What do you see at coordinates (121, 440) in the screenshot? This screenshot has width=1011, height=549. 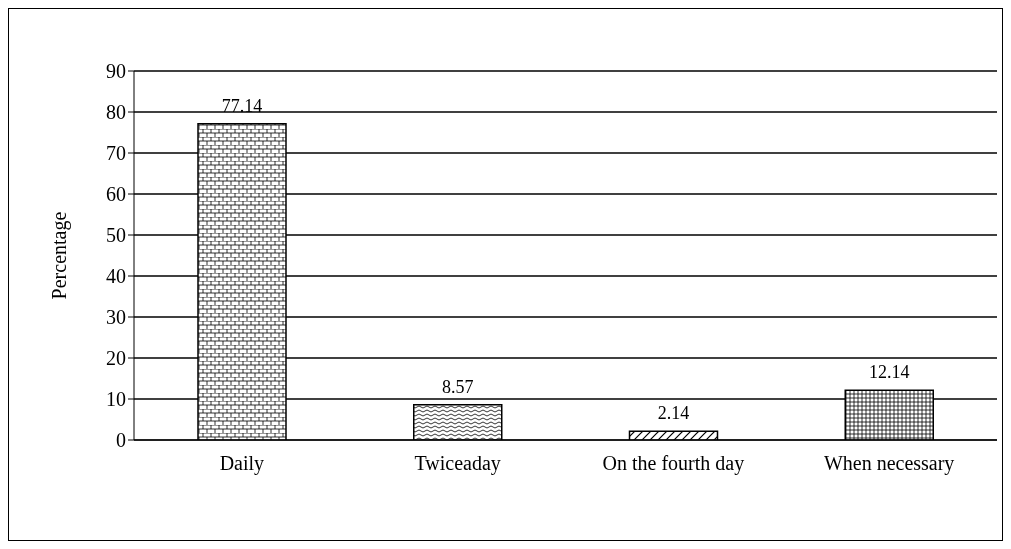 I see `y-tick-label: 0` at bounding box center [121, 440].